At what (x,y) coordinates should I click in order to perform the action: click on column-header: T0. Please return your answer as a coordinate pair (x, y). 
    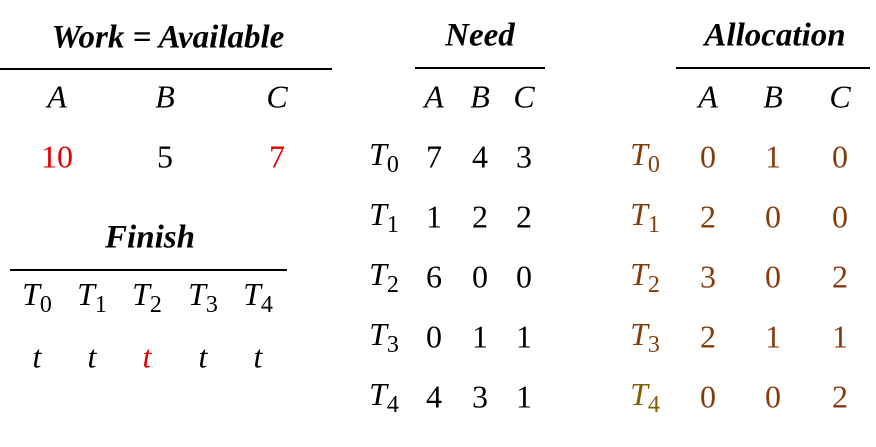
    Looking at the image, I should click on (37, 296).